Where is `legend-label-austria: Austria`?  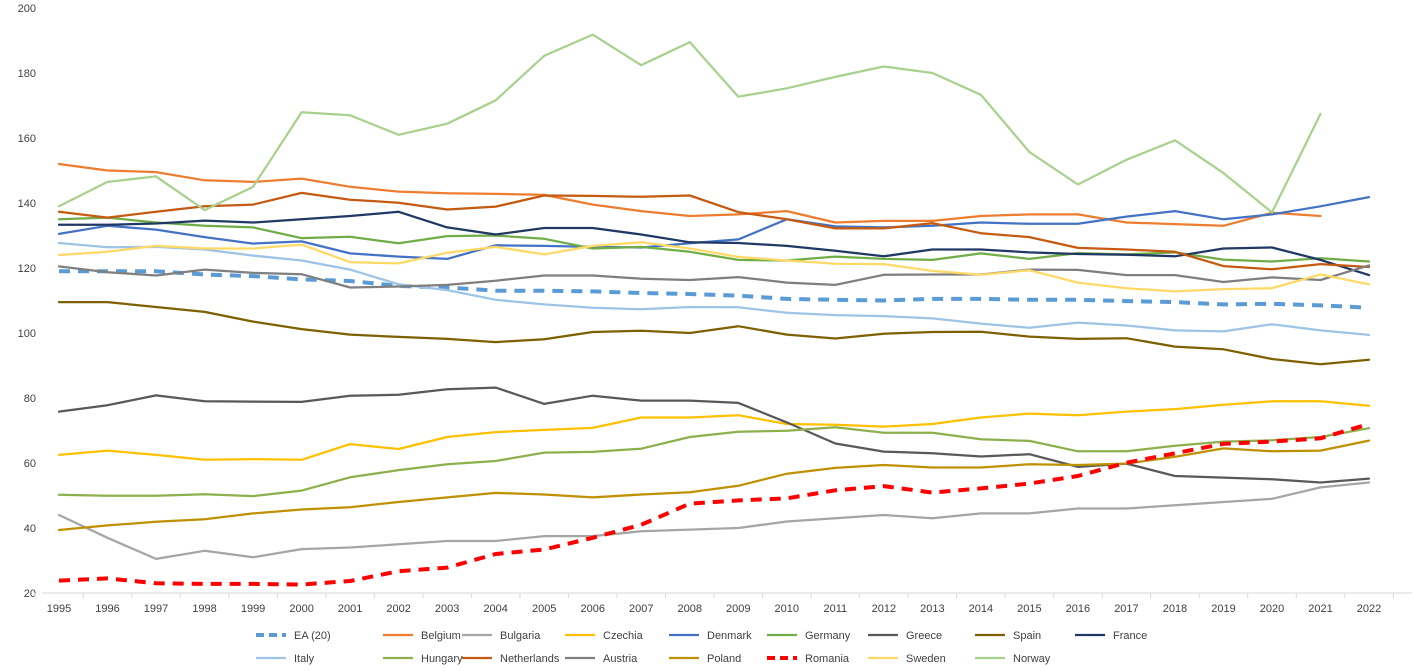
legend-label-austria: Austria is located at coordinates (620, 659).